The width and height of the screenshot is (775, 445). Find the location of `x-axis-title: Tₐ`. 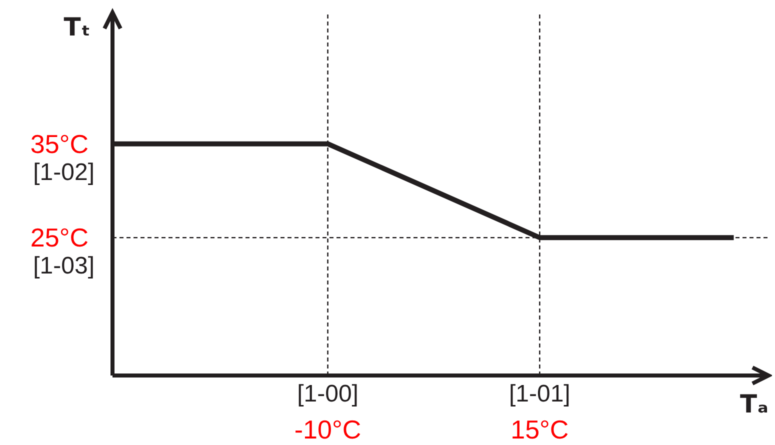

x-axis-title: Tₐ is located at coordinates (754, 404).